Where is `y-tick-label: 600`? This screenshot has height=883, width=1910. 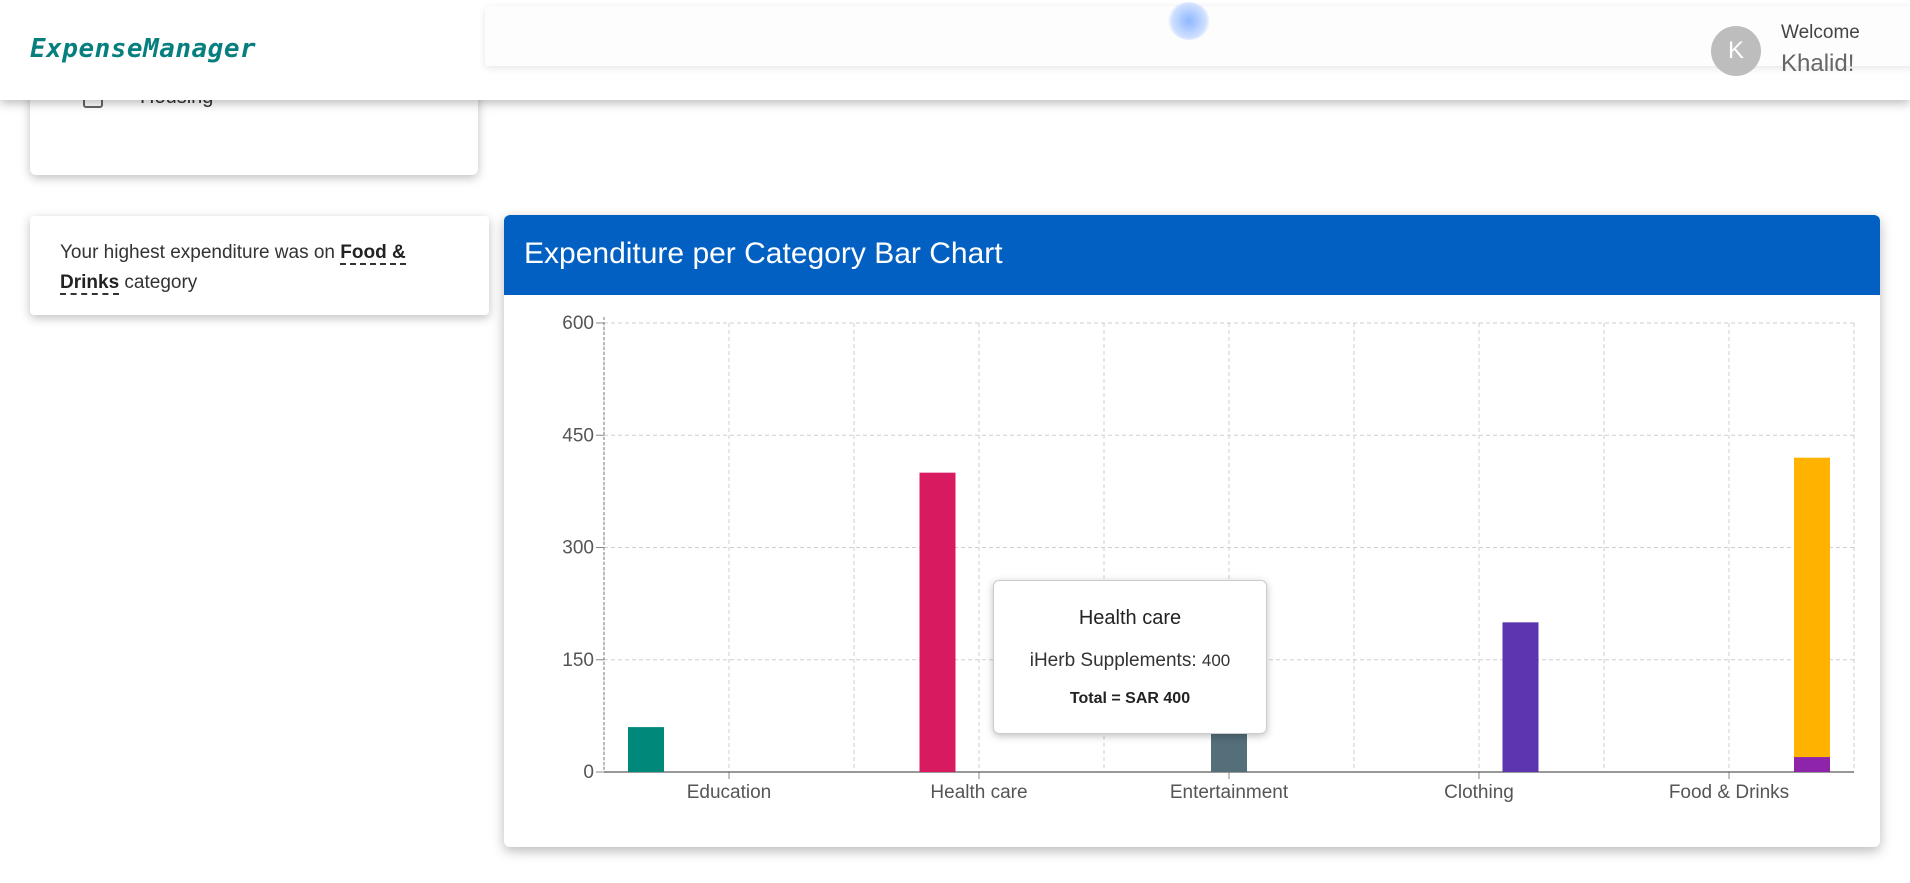
y-tick-label: 600 is located at coordinates (578, 323).